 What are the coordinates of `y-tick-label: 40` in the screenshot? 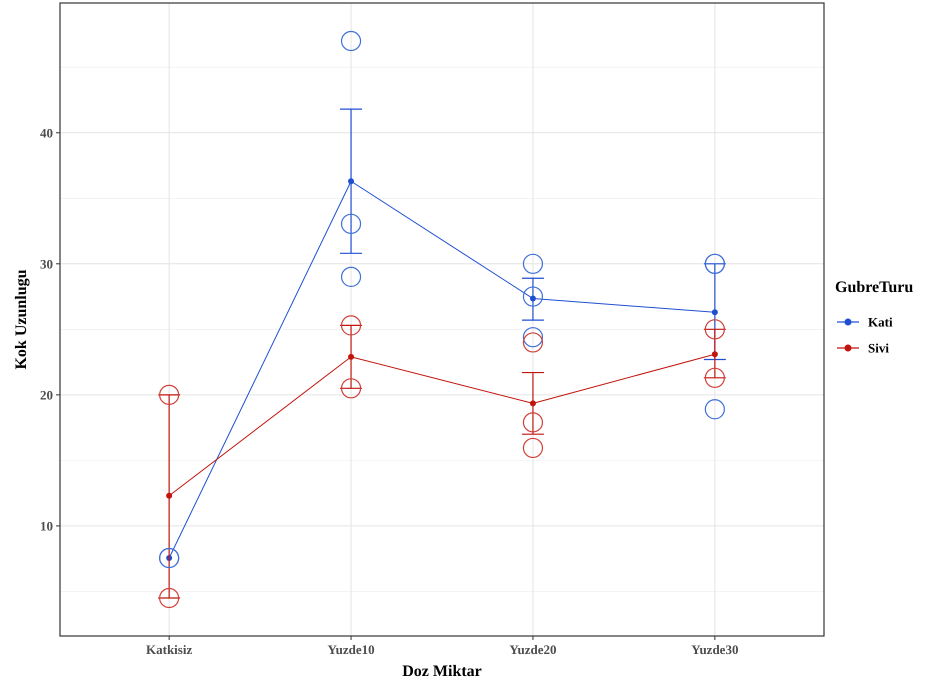 It's located at (46, 132).